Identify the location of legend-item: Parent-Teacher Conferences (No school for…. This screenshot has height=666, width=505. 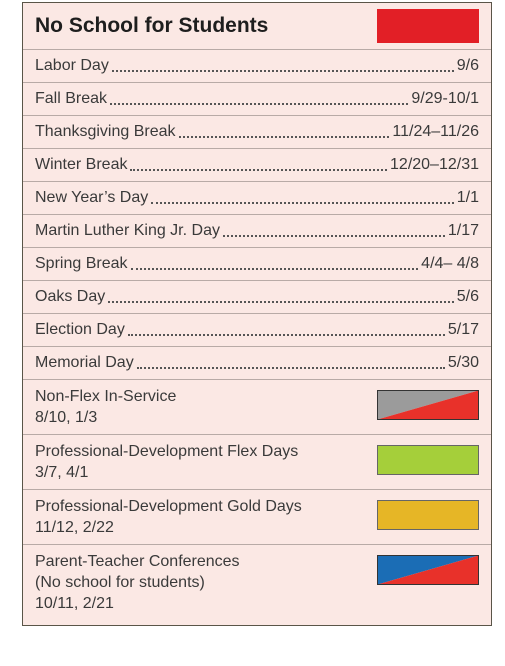
(257, 582).